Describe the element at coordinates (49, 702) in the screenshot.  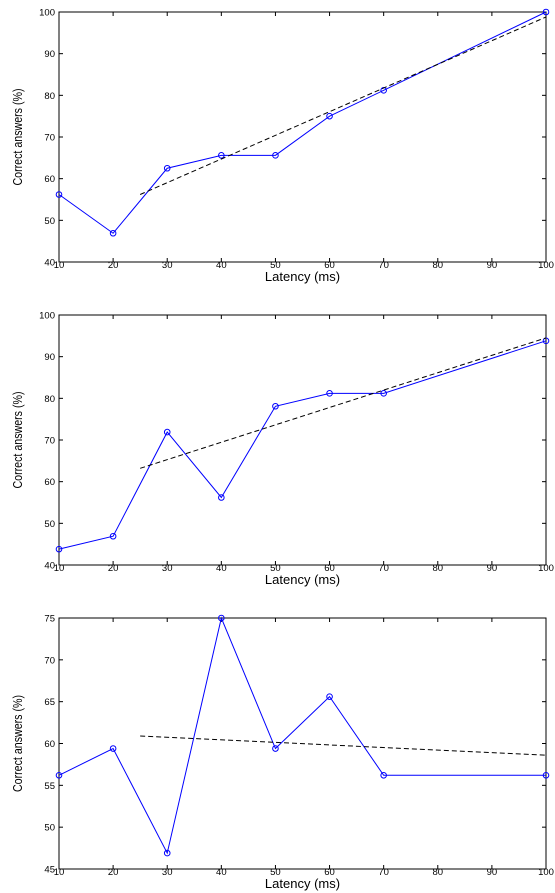
I see `y-tick-label: 65` at that location.